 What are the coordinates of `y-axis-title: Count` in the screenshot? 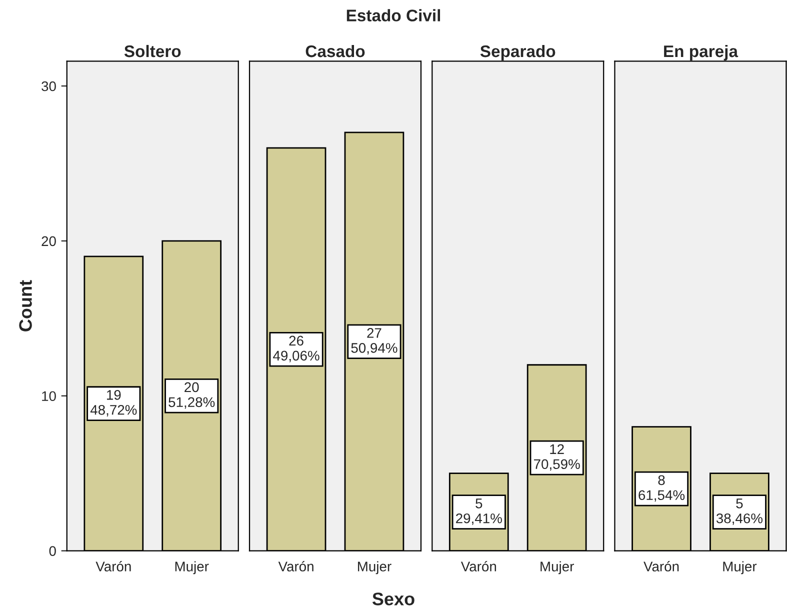 It's located at (25, 306).